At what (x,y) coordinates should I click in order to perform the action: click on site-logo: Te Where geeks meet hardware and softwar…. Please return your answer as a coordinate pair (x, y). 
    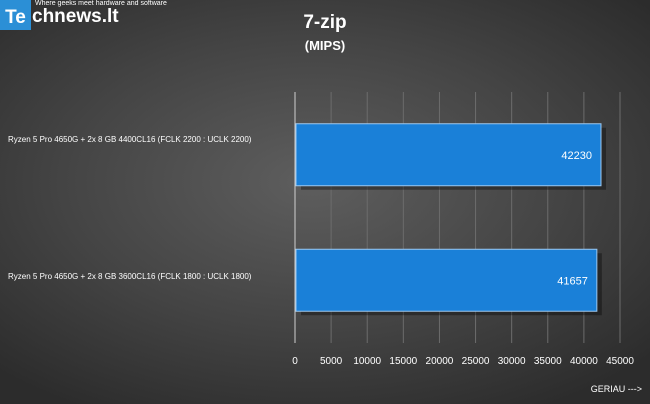
    Looking at the image, I should click on (95, 15).